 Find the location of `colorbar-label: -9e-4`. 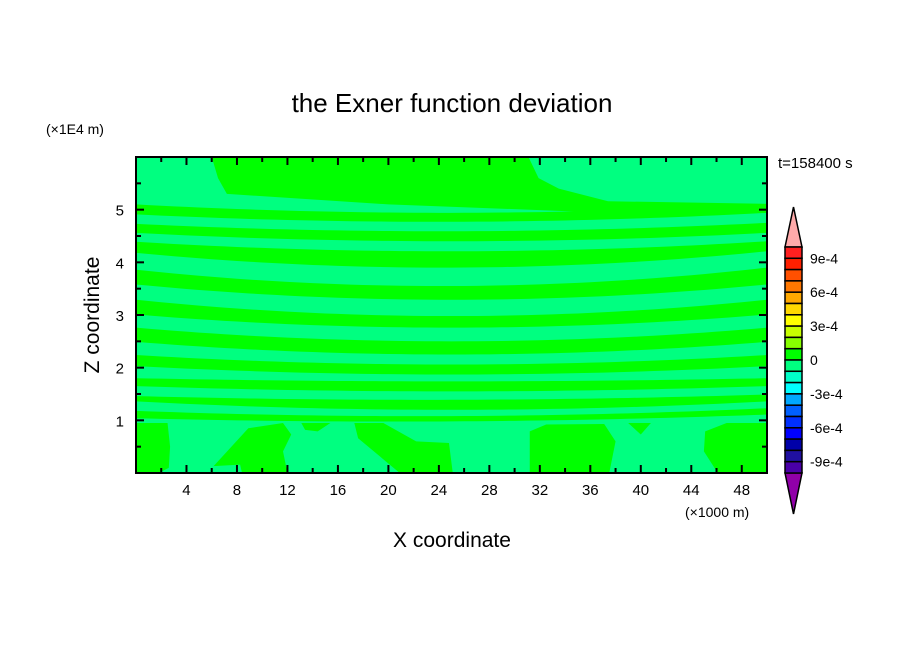

colorbar-label: -9e-4 is located at coordinates (826, 462).